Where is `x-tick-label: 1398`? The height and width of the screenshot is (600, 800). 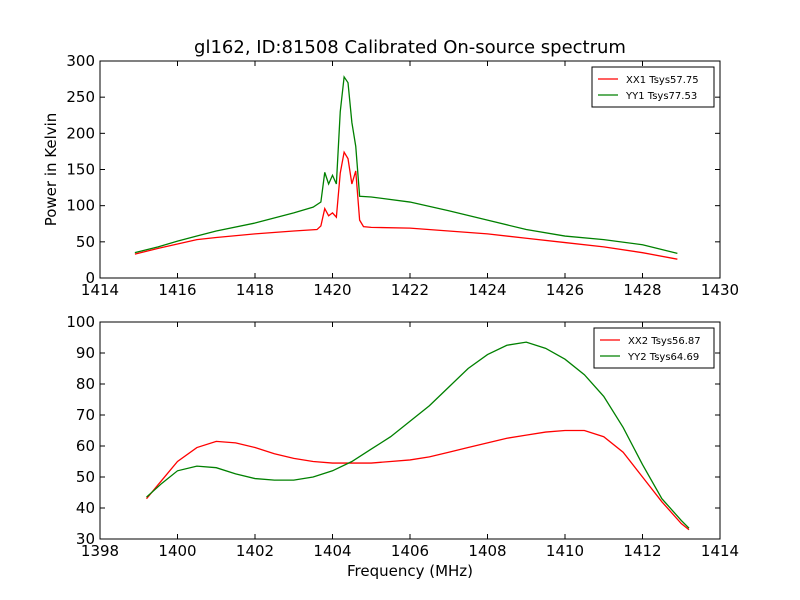 x-tick-label: 1398 is located at coordinates (100, 551).